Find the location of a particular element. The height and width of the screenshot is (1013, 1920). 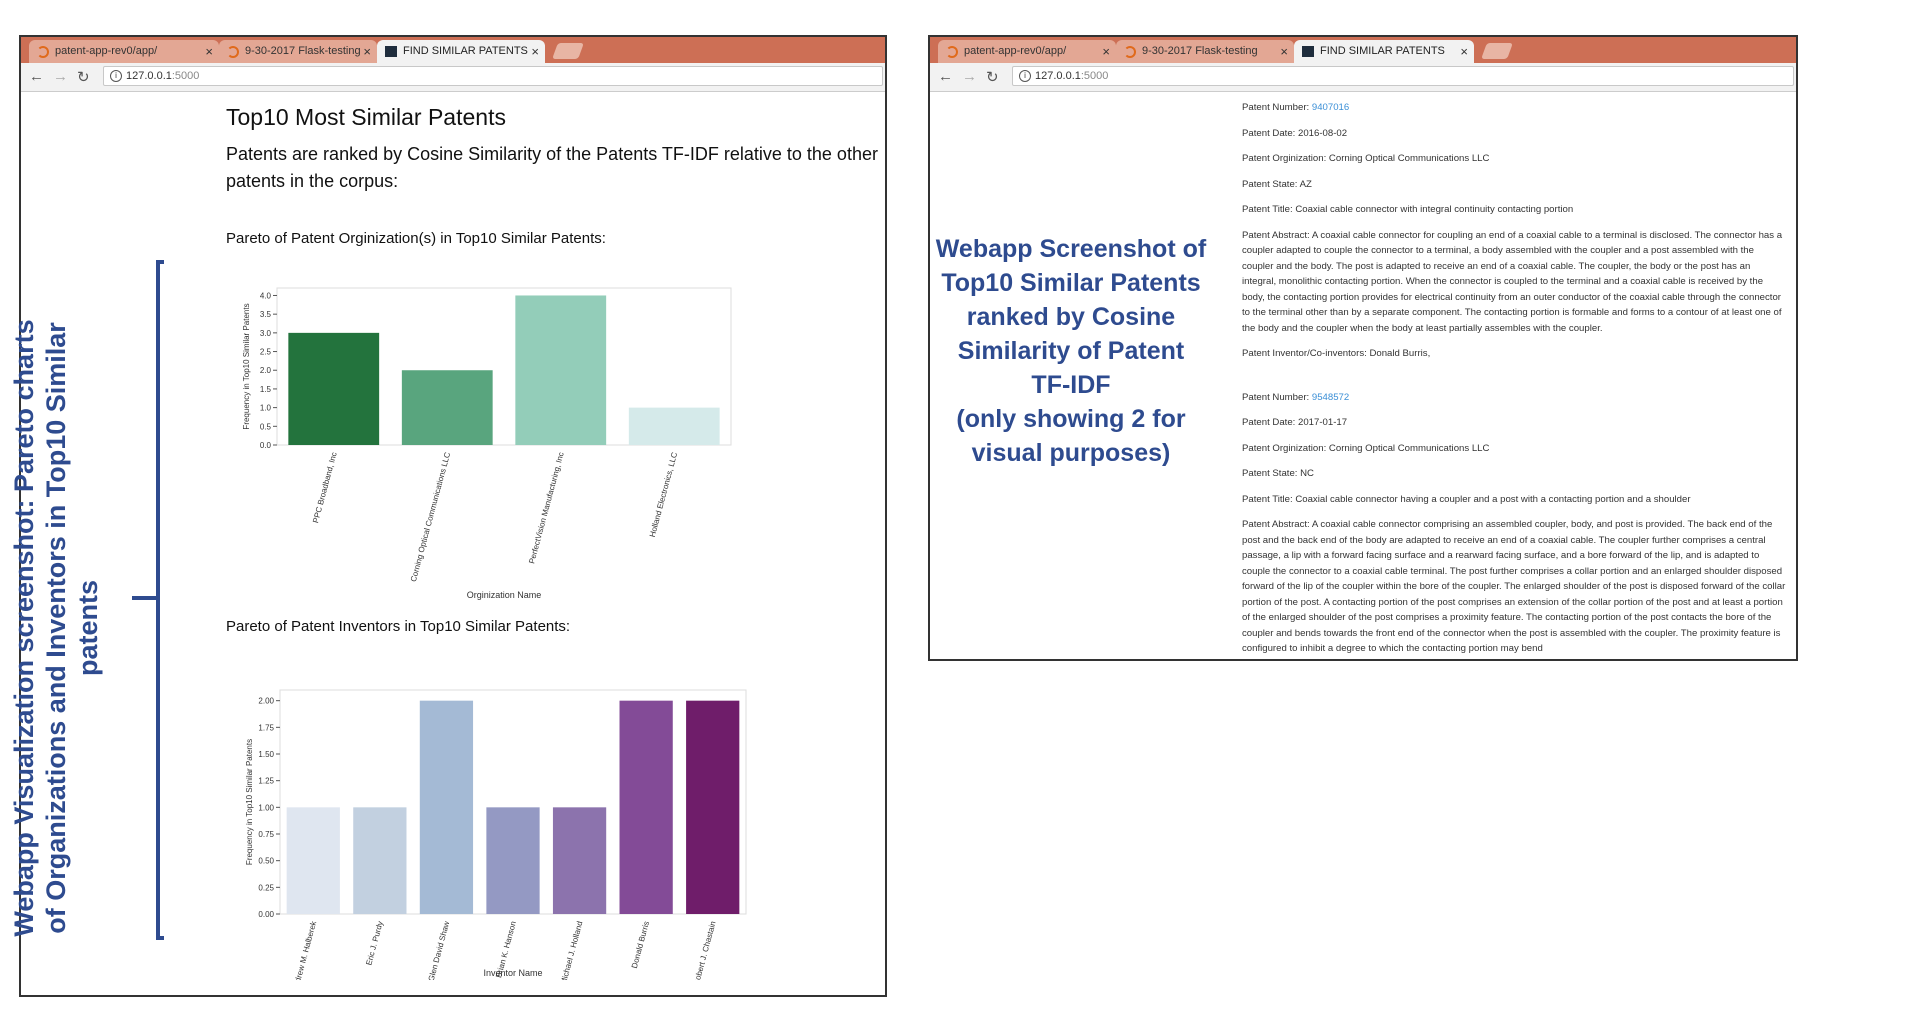

tab-label: 9-30-2017 Flask-testing is located at coordinates (307, 51).